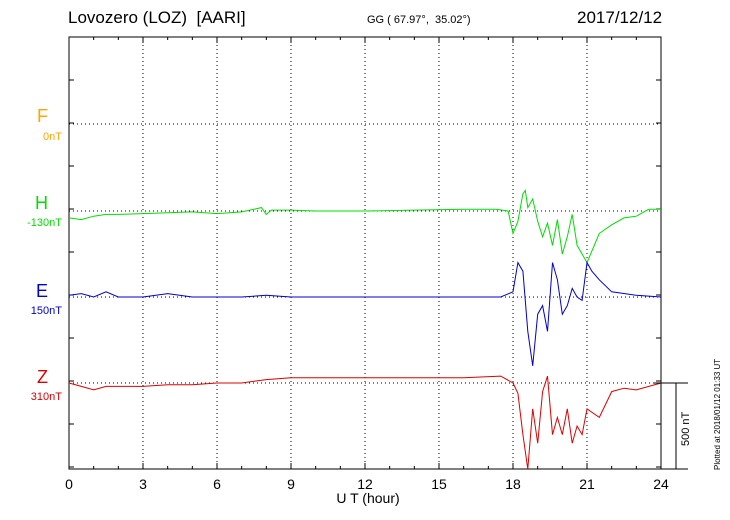 This screenshot has height=520, width=730. Describe the element at coordinates (419, 20) in the screenshot. I see `station-coordinates: GG ( 67.97°, 35.02°)` at that location.